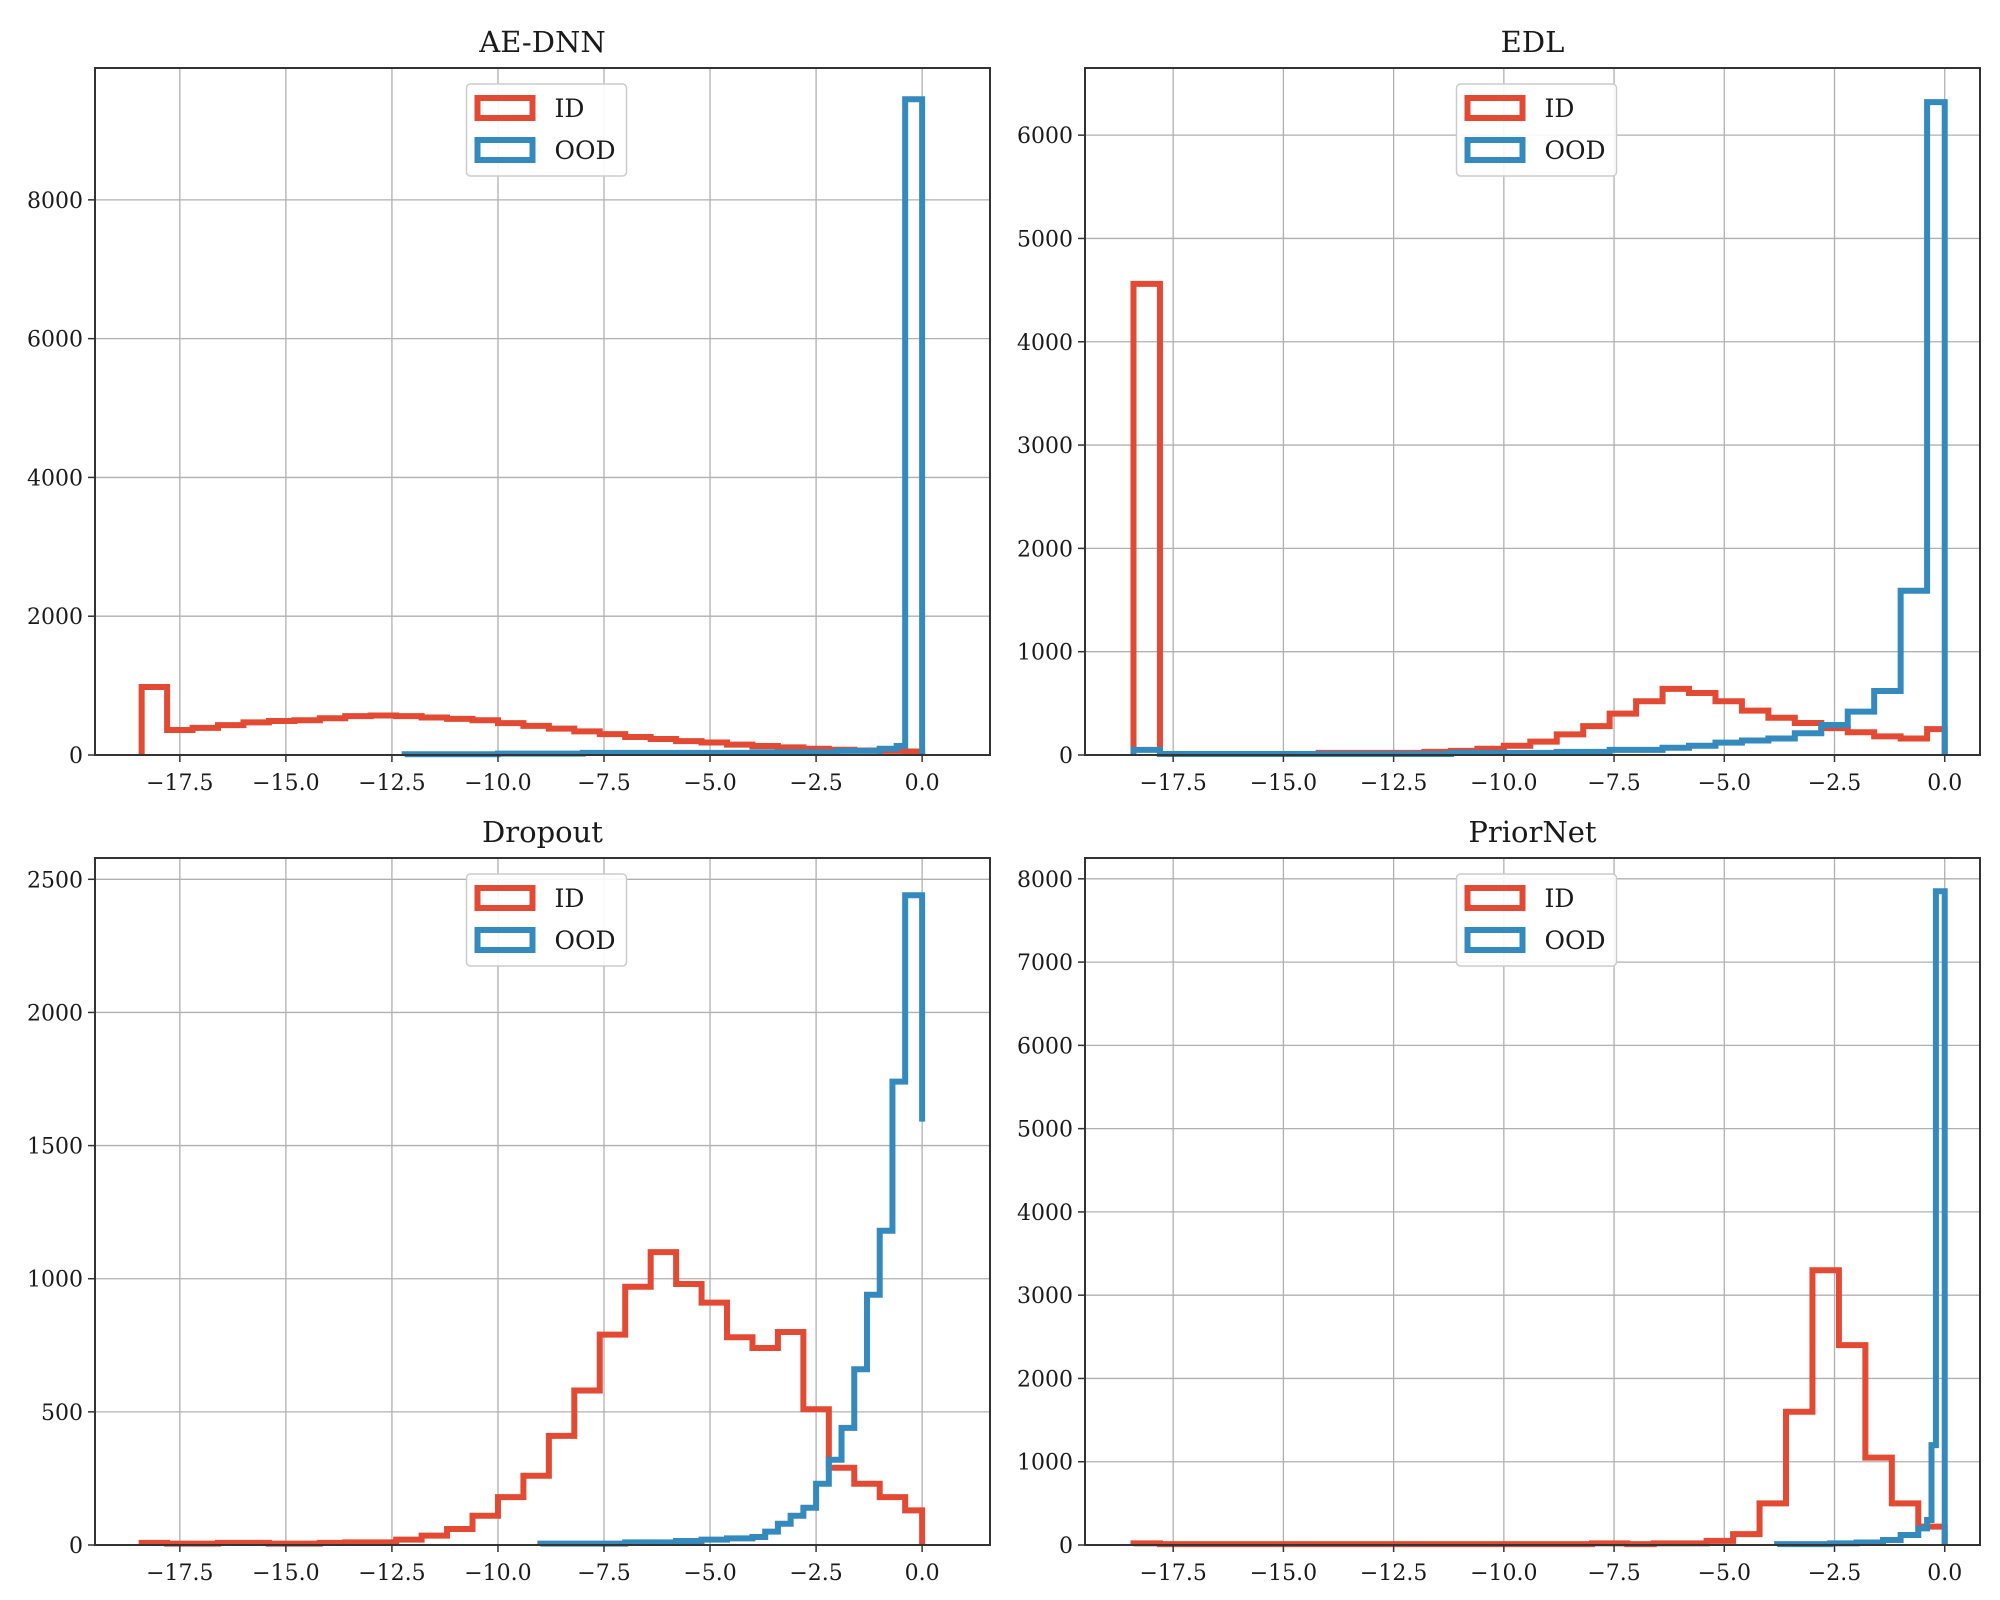 This screenshot has height=1600, width=2000. What do you see at coordinates (55, 1147) in the screenshot?
I see `y-tick-label: 1500` at bounding box center [55, 1147].